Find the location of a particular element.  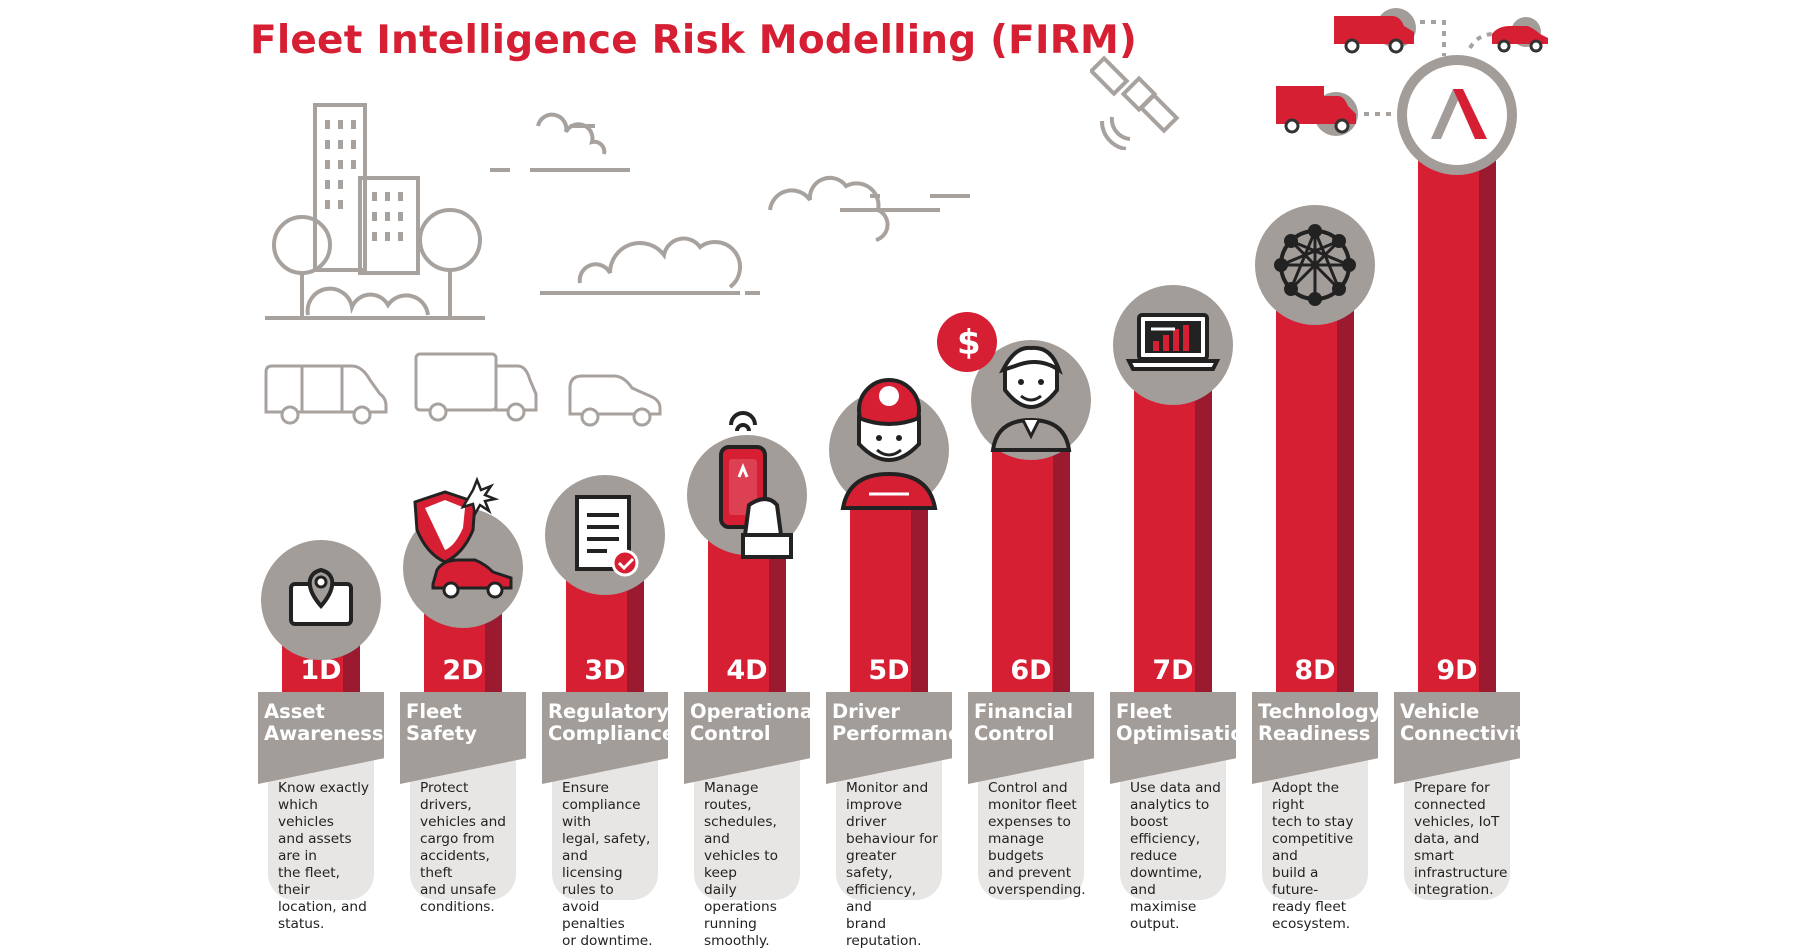

stage-name-line: Financial is located at coordinates (1024, 711).